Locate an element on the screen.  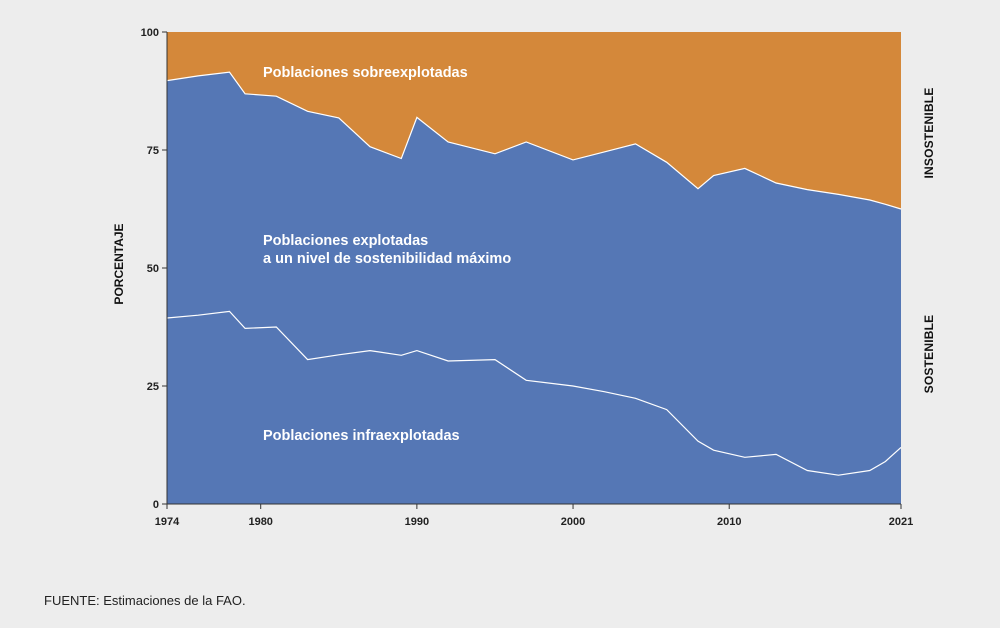
side-label-sostenible: SOSTENIBLE is located at coordinates (929, 354).